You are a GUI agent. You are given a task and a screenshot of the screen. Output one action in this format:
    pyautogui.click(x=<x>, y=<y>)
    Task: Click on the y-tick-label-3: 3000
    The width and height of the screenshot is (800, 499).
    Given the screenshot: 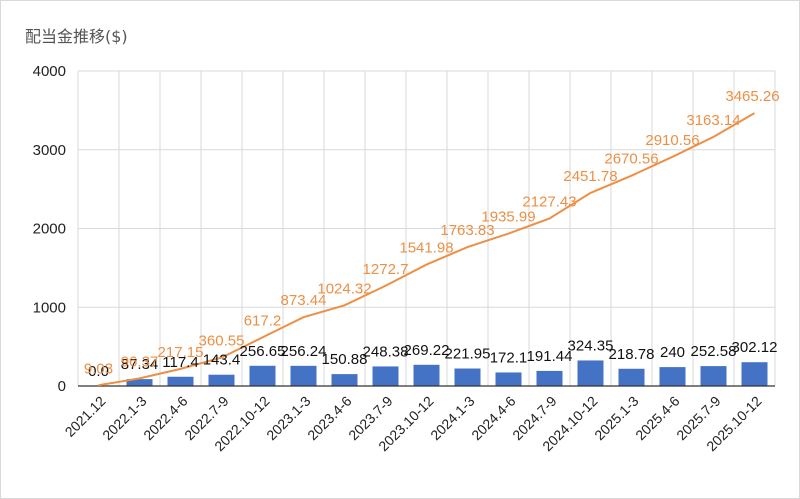 What is the action you would take?
    pyautogui.click(x=49, y=150)
    